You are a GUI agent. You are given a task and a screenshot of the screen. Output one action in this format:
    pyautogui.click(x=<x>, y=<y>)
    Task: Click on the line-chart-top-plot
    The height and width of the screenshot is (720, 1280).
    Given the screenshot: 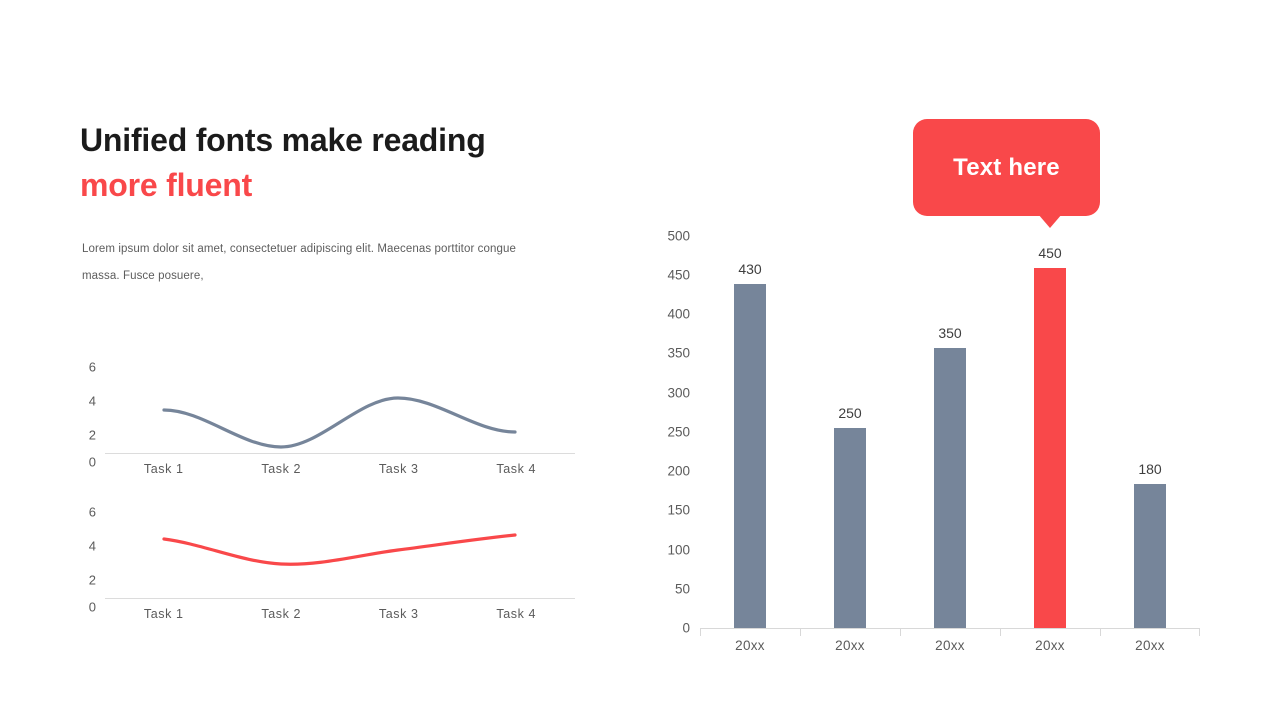 What is the action you would take?
    pyautogui.click(x=340, y=403)
    